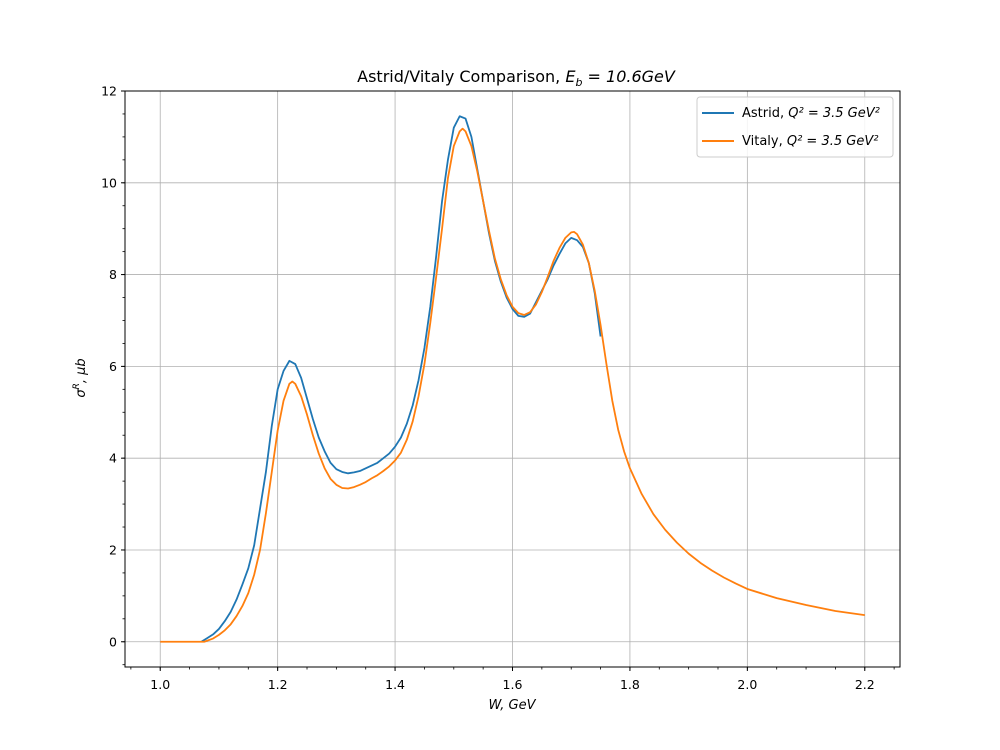 This screenshot has width=1000, height=750. I want to click on y-tick-label: 0, so click(113, 641).